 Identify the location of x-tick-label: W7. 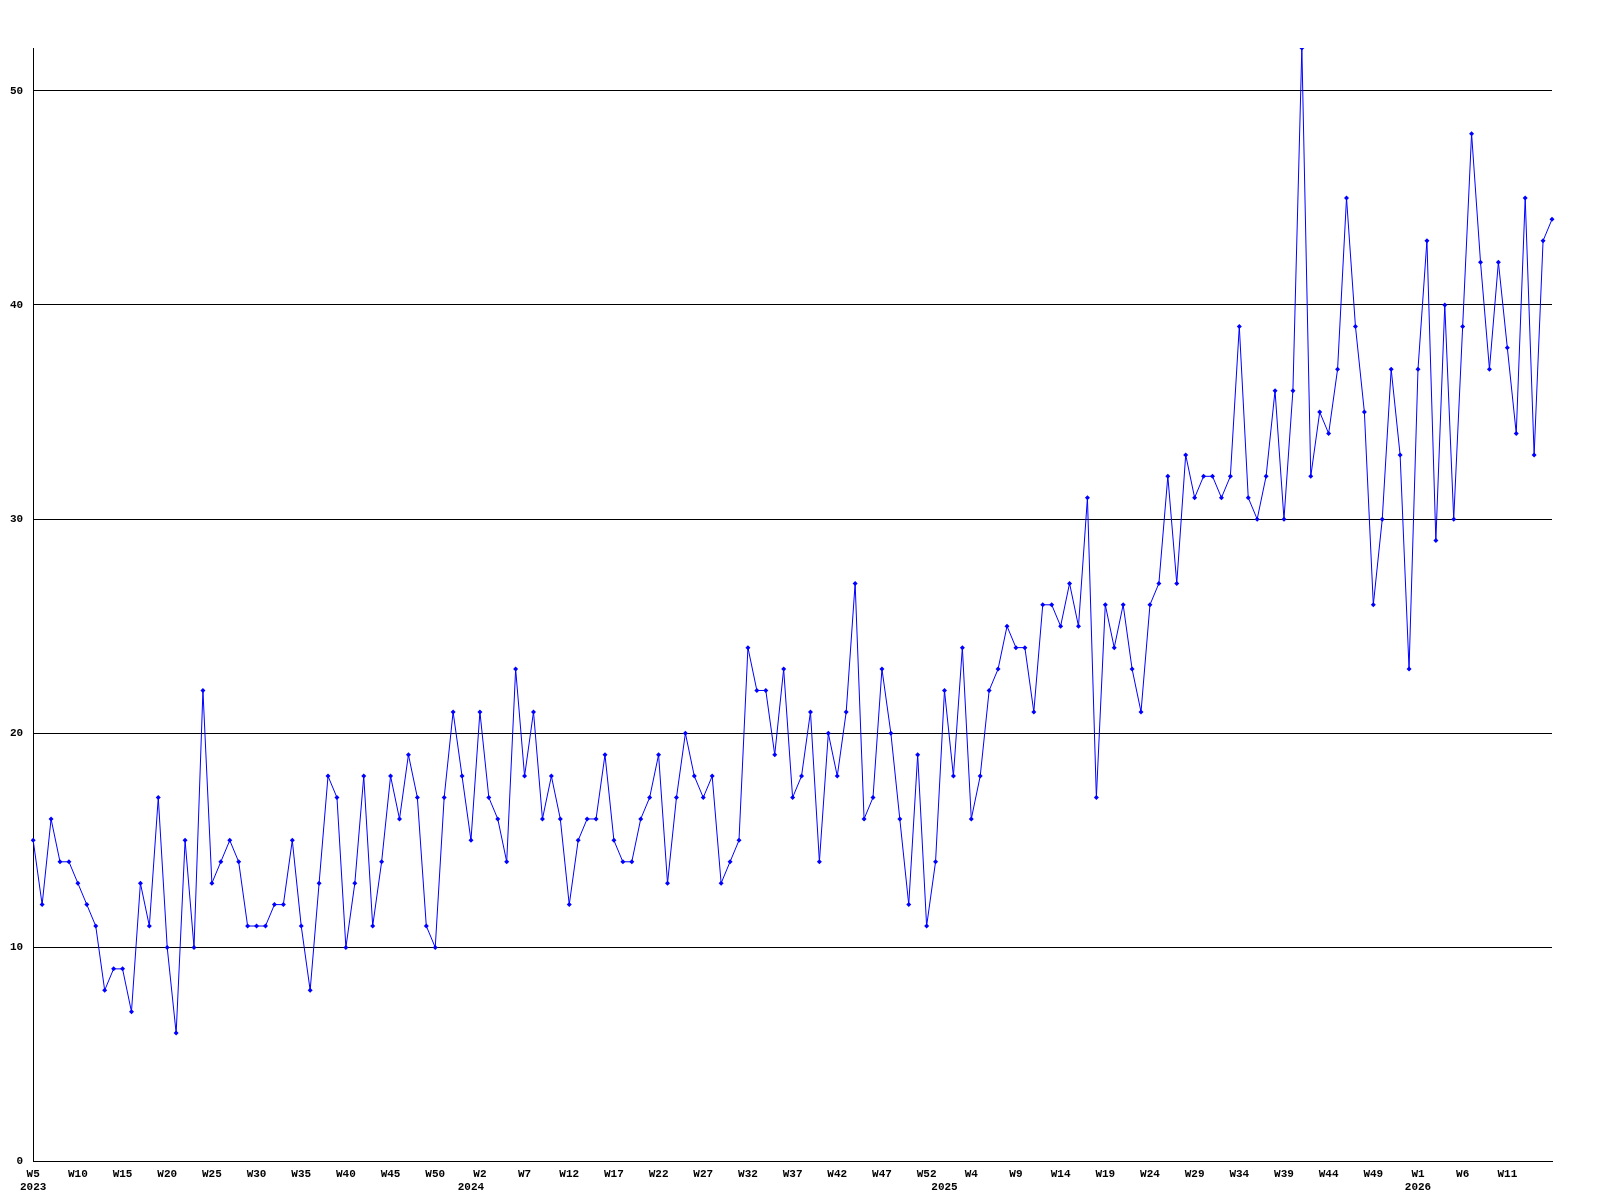
(524, 1173).